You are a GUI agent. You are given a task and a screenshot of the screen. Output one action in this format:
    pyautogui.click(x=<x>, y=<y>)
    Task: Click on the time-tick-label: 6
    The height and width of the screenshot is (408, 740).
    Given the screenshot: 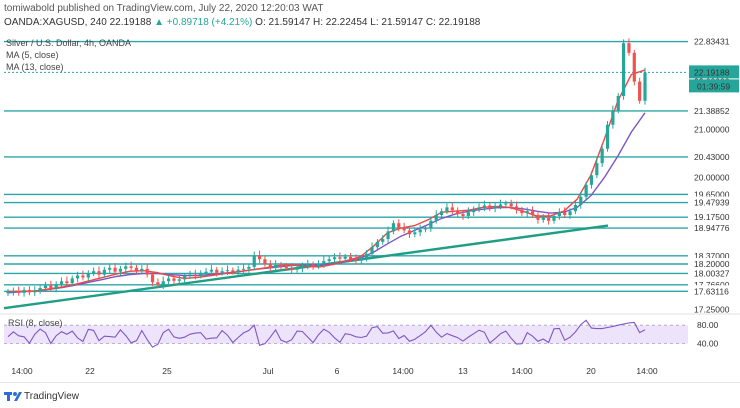 What is the action you would take?
    pyautogui.click(x=337, y=371)
    